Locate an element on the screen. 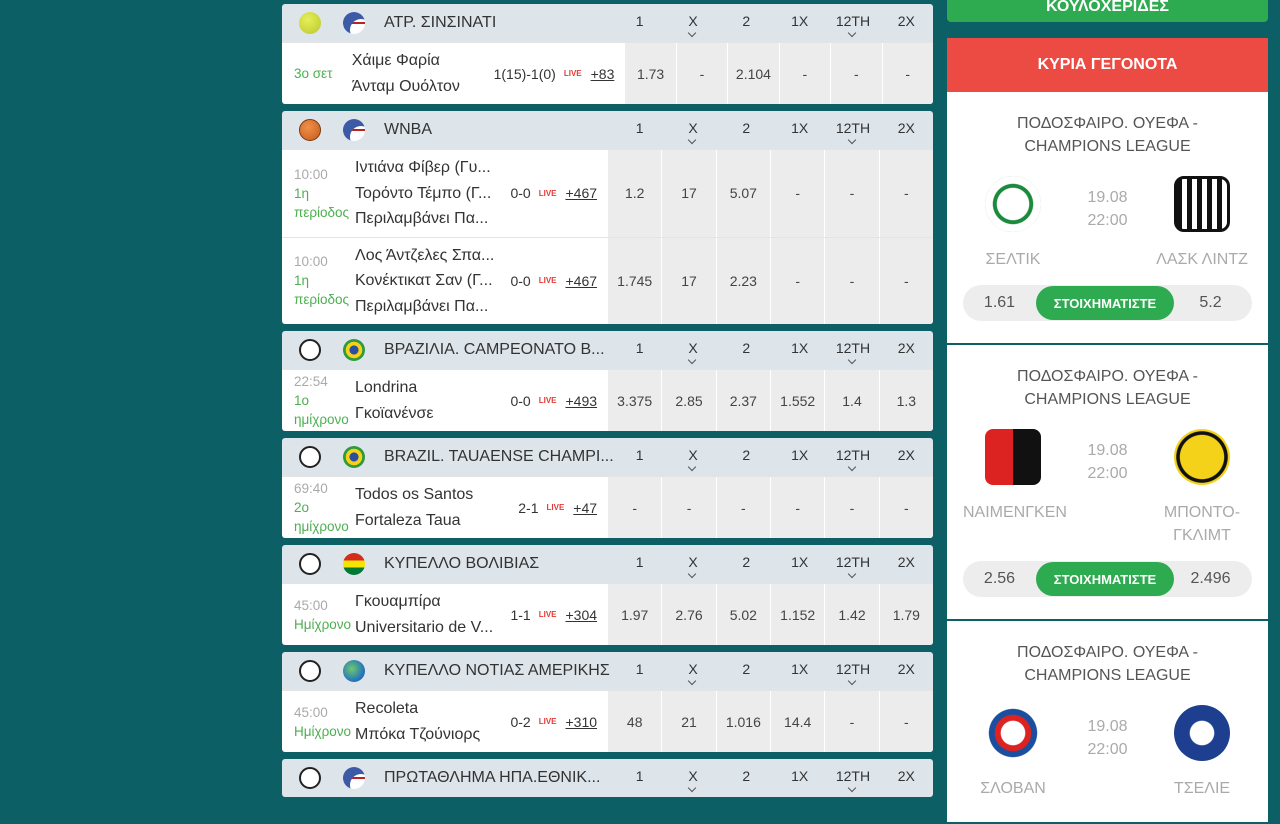 This screenshot has width=1280, height=824. league-header: BRAZIL. TAUAENSE CHAMPI... 1 X 2 1X 12ΤΗ 2X is located at coordinates (607, 457).